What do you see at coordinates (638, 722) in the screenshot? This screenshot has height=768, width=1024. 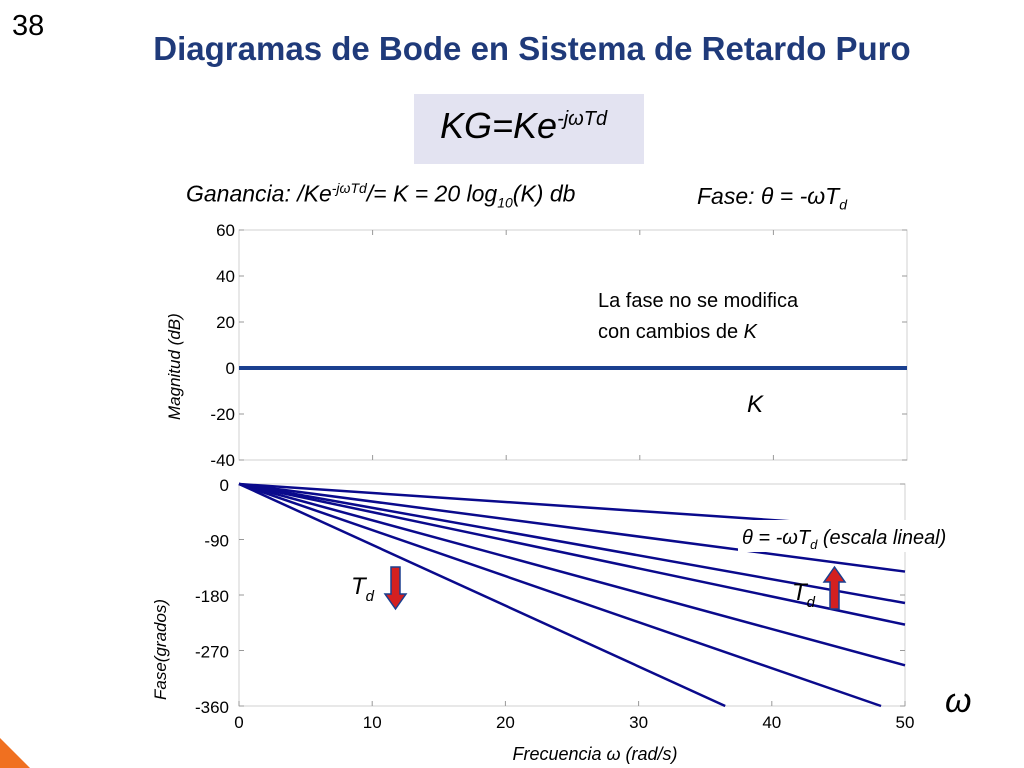 I see `phase-x-tick-label: 30` at bounding box center [638, 722].